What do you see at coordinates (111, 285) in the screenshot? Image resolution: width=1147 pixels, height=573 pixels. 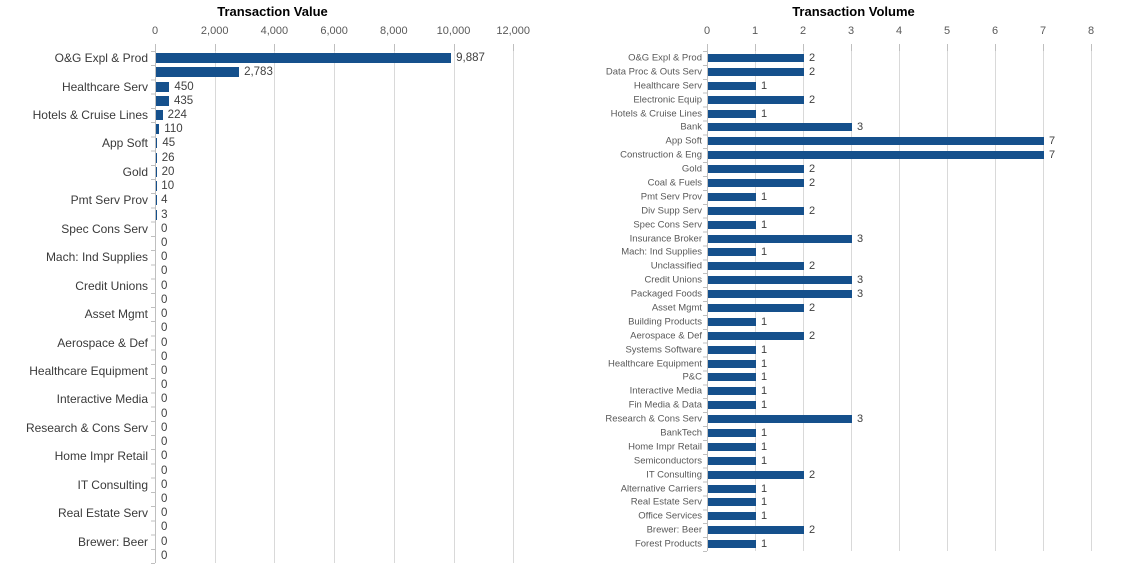 I see `category-label: Credit Unions` at bounding box center [111, 285].